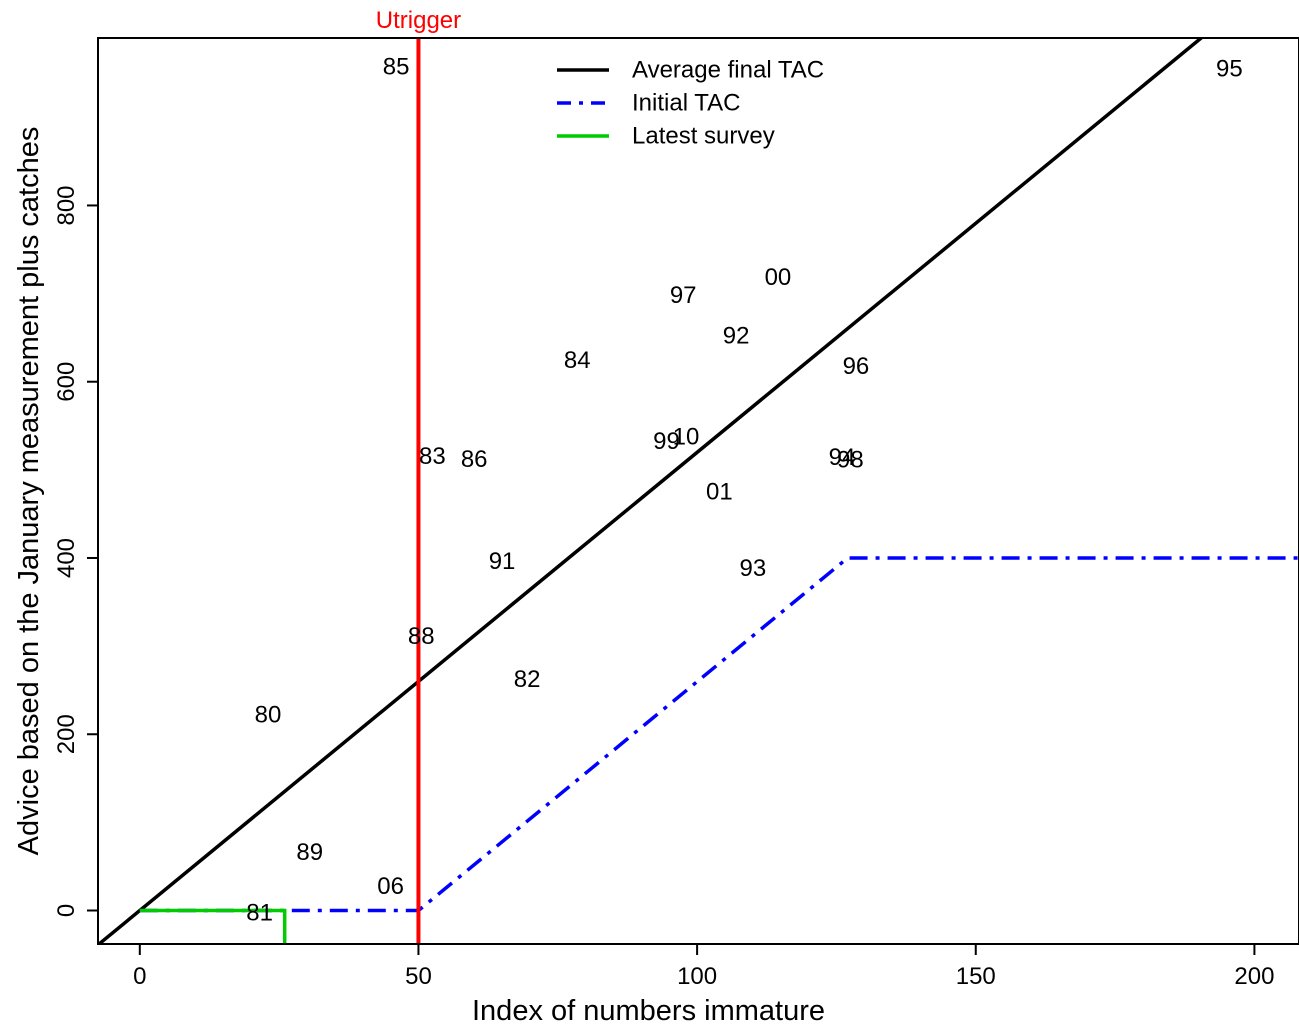 The width and height of the screenshot is (1299, 1026). I want to click on point-label-98: 98, so click(850, 460).